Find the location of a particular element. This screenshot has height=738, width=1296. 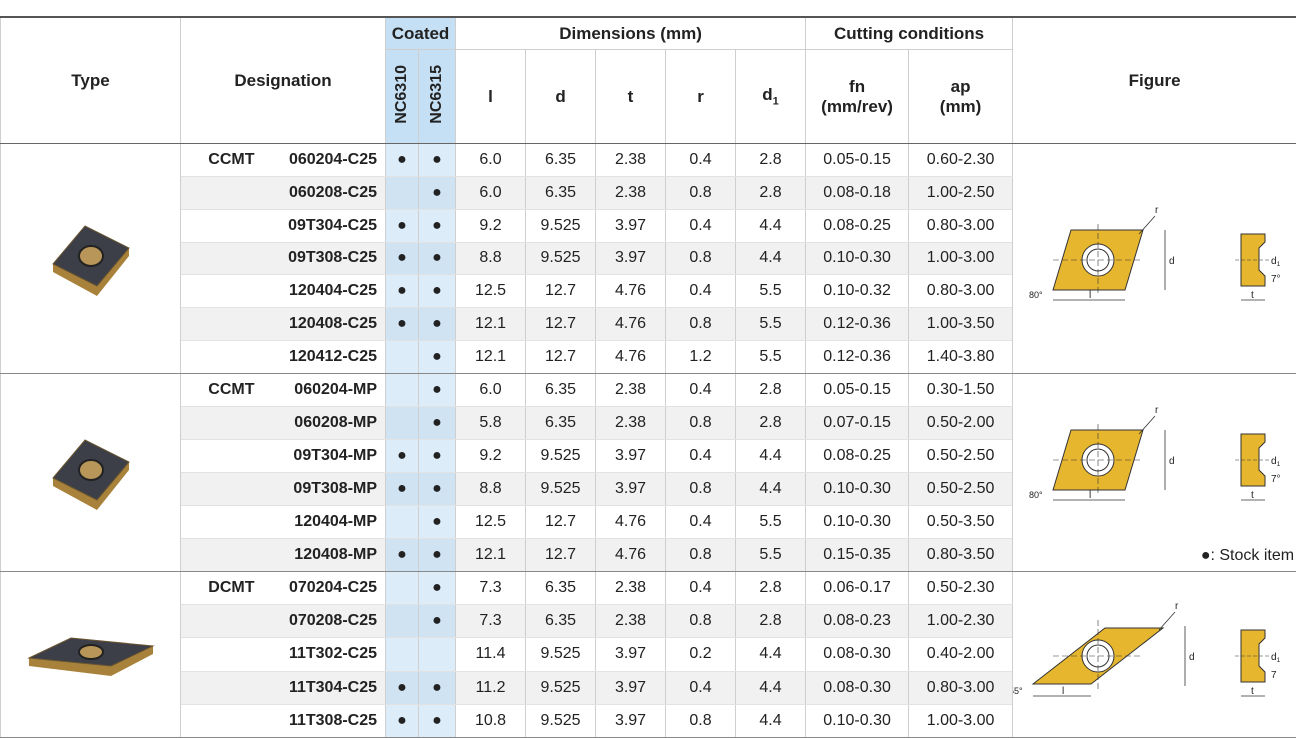

prefix: DCMT is located at coordinates (221, 588).